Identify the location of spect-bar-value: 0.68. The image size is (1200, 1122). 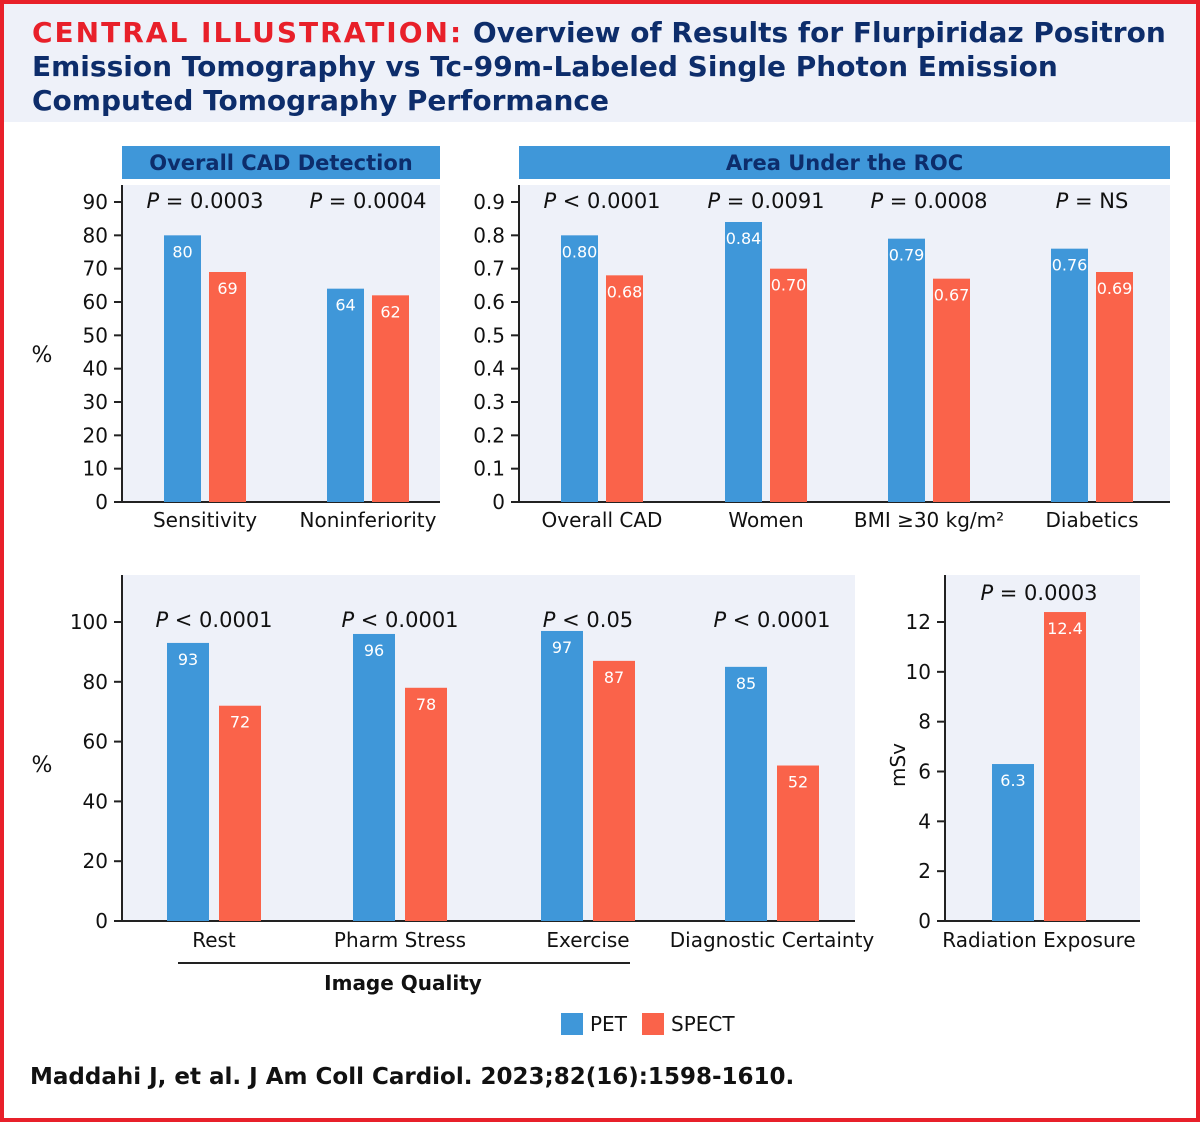
(625, 291).